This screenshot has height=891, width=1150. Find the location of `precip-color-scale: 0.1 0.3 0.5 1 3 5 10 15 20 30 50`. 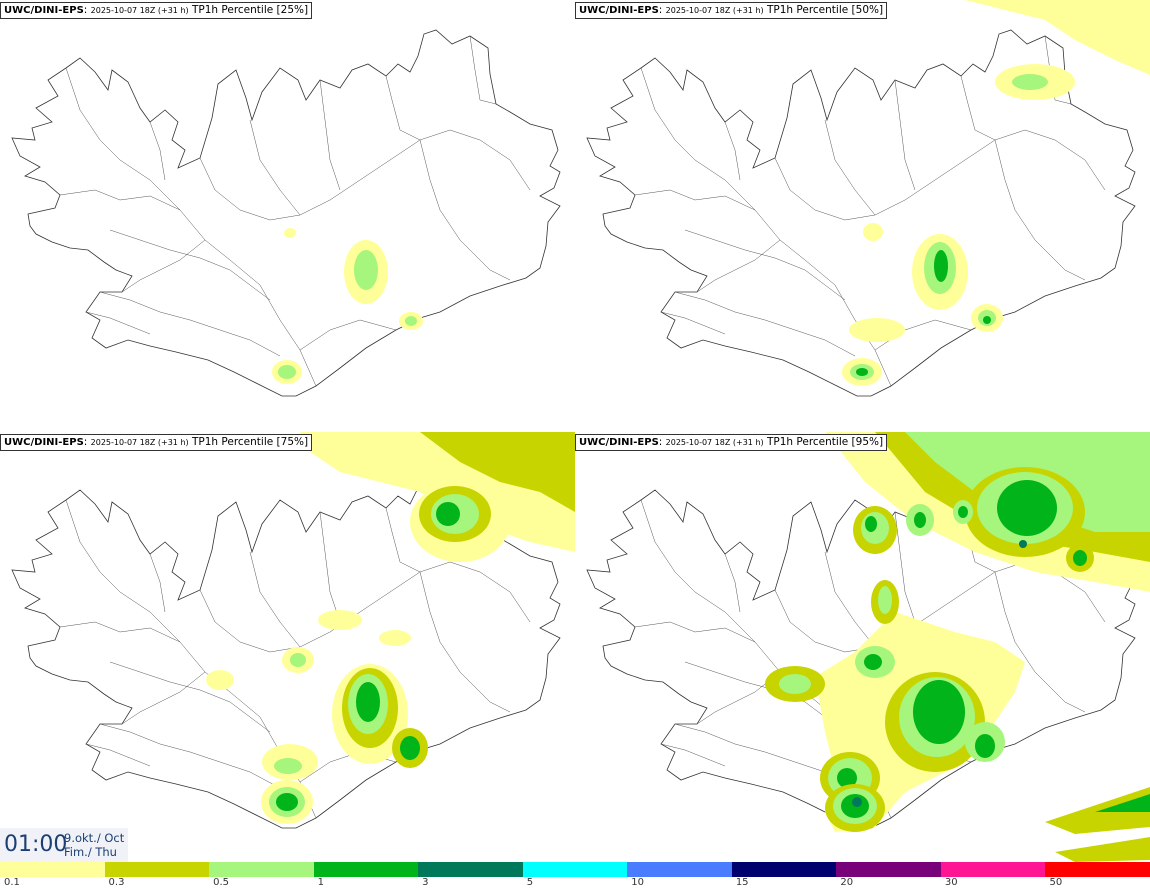

precip-color-scale: 0.1 0.3 0.5 1 3 5 10 15 20 30 50 is located at coordinates (575, 876).